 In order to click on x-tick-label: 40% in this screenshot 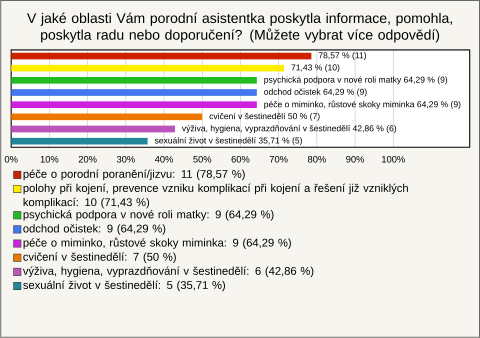, I will do `click(164, 159)`.